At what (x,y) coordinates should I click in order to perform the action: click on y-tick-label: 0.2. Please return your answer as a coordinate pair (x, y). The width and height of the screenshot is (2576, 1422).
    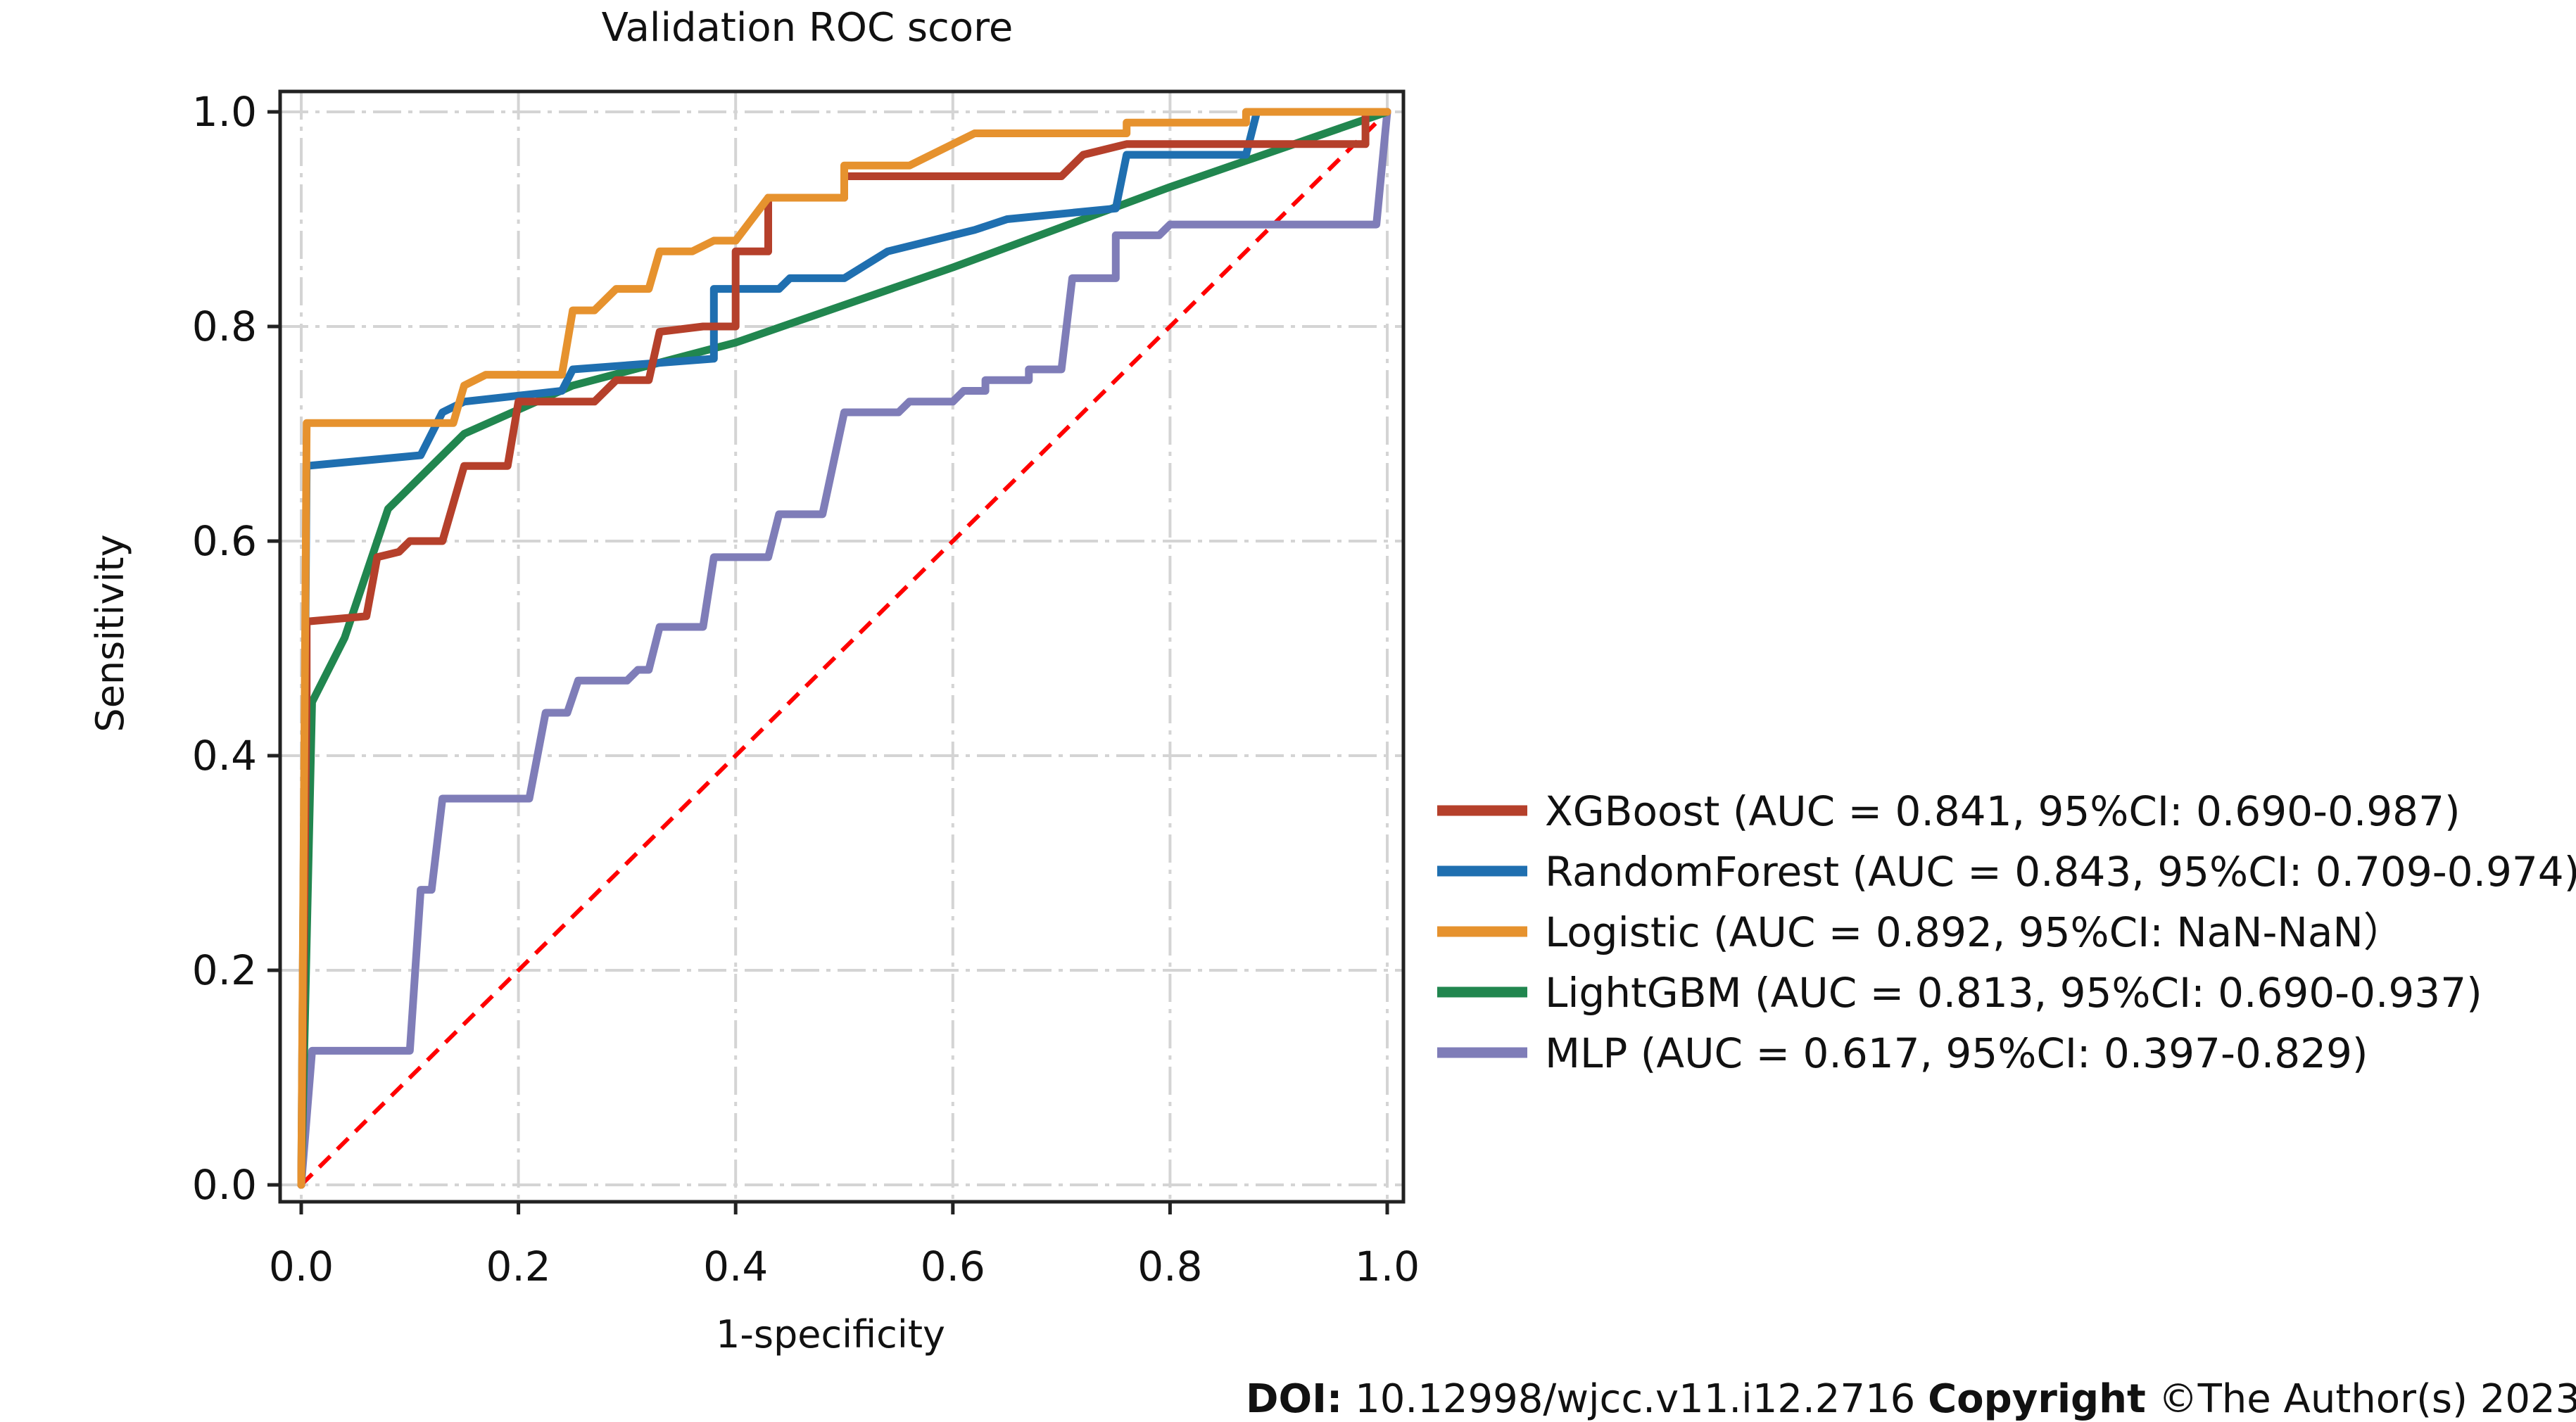
    Looking at the image, I should click on (224, 970).